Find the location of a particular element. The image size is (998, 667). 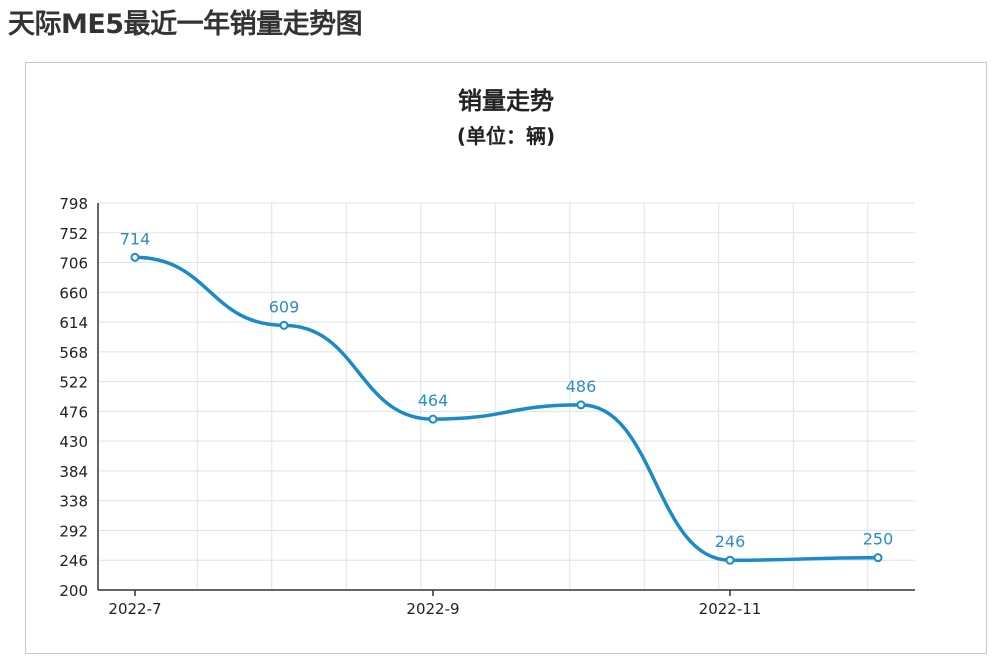

y-tick-label: 384 is located at coordinates (73, 472).